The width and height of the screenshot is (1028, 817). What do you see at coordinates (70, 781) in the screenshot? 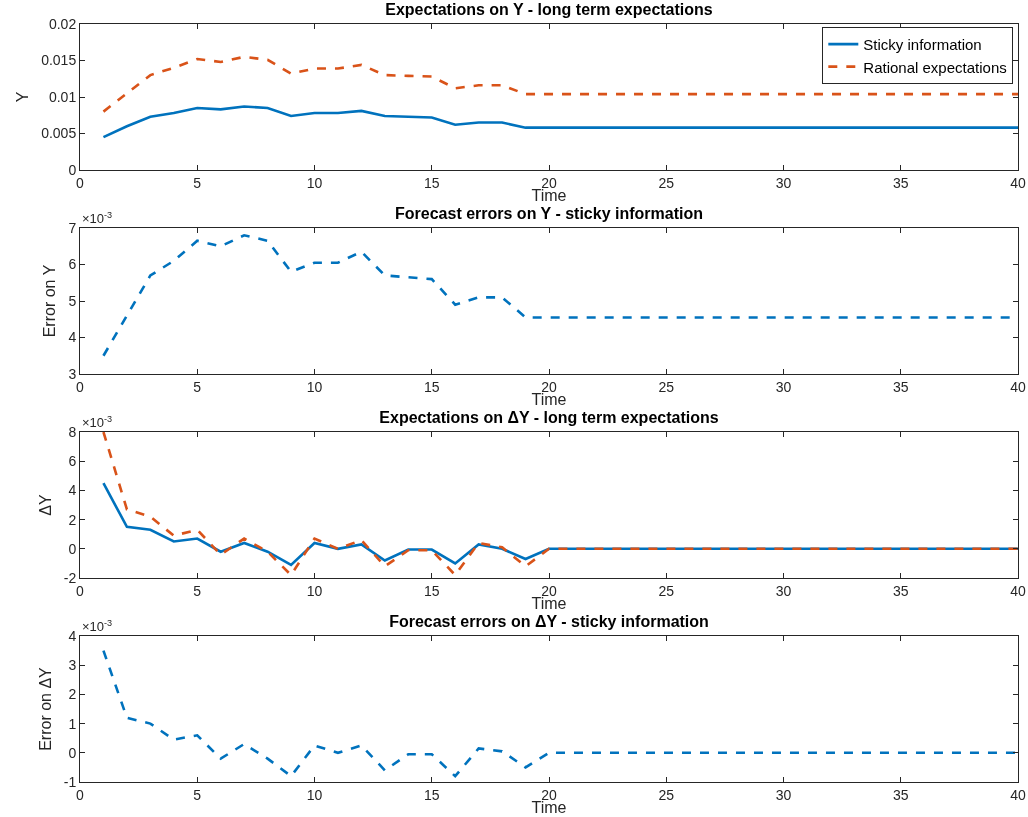
I see `y-tick-label: -1` at bounding box center [70, 781].